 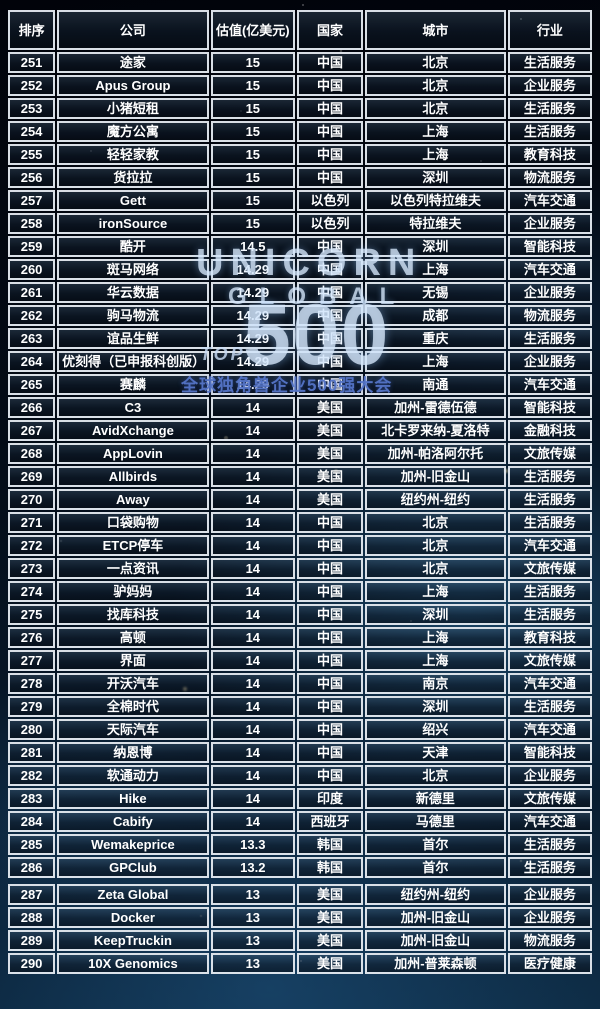 What do you see at coordinates (435, 246) in the screenshot?
I see `cell-city: 深圳` at bounding box center [435, 246].